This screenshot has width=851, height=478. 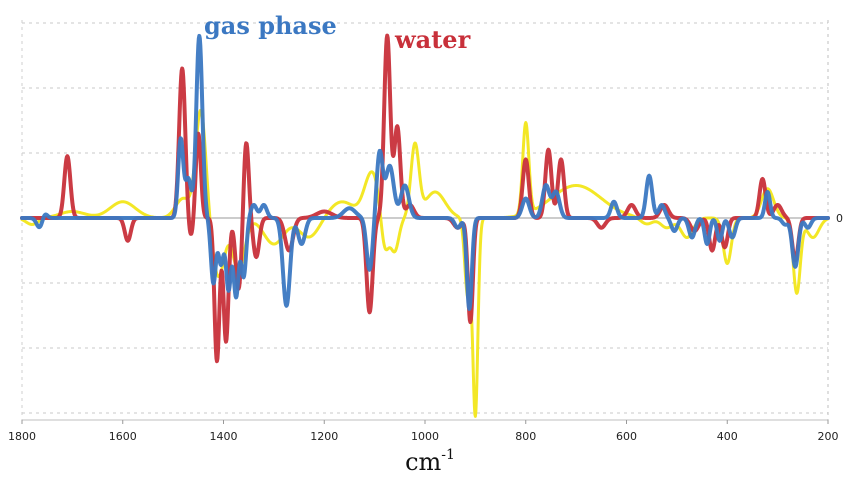 What do you see at coordinates (448, 455) in the screenshot?
I see `x-axis-label-exponent: -1` at bounding box center [448, 455].